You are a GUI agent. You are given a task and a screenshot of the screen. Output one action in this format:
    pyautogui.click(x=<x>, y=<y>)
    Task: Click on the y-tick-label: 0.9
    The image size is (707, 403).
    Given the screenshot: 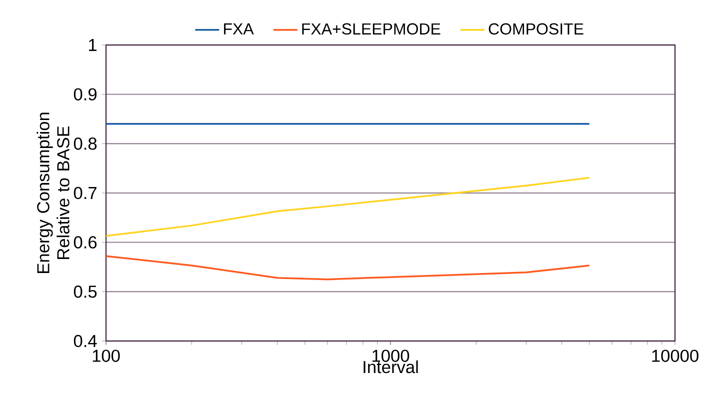 What is the action you would take?
    pyautogui.click(x=85, y=94)
    